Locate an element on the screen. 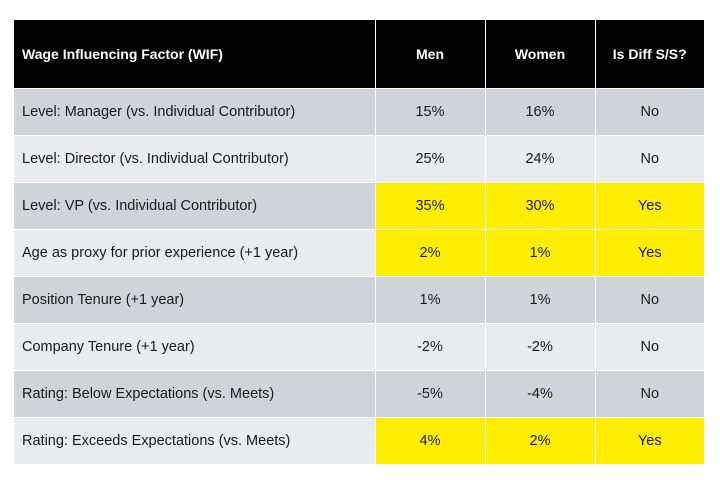 The image size is (720, 480). cell-factor: Level: VP (vs. Individual Contributor) is located at coordinates (195, 206).